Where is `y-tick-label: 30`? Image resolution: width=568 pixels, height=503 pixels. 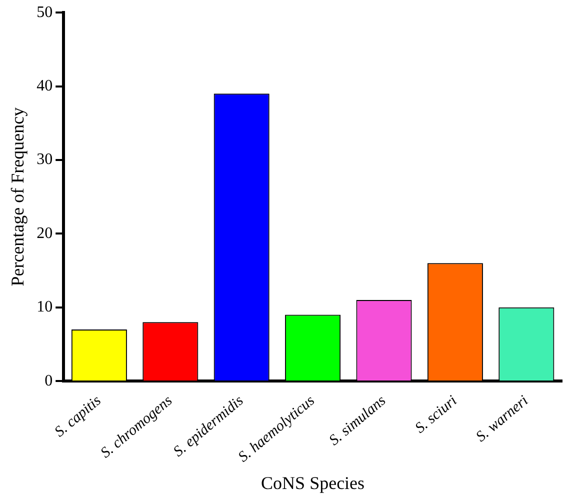
y-tick-label: 30 is located at coordinates (44, 159).